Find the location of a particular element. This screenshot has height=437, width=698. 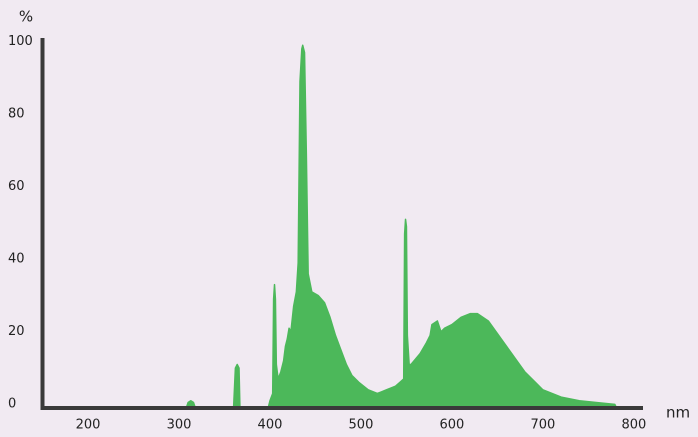

x-tick-label: 500 is located at coordinates (361, 425).